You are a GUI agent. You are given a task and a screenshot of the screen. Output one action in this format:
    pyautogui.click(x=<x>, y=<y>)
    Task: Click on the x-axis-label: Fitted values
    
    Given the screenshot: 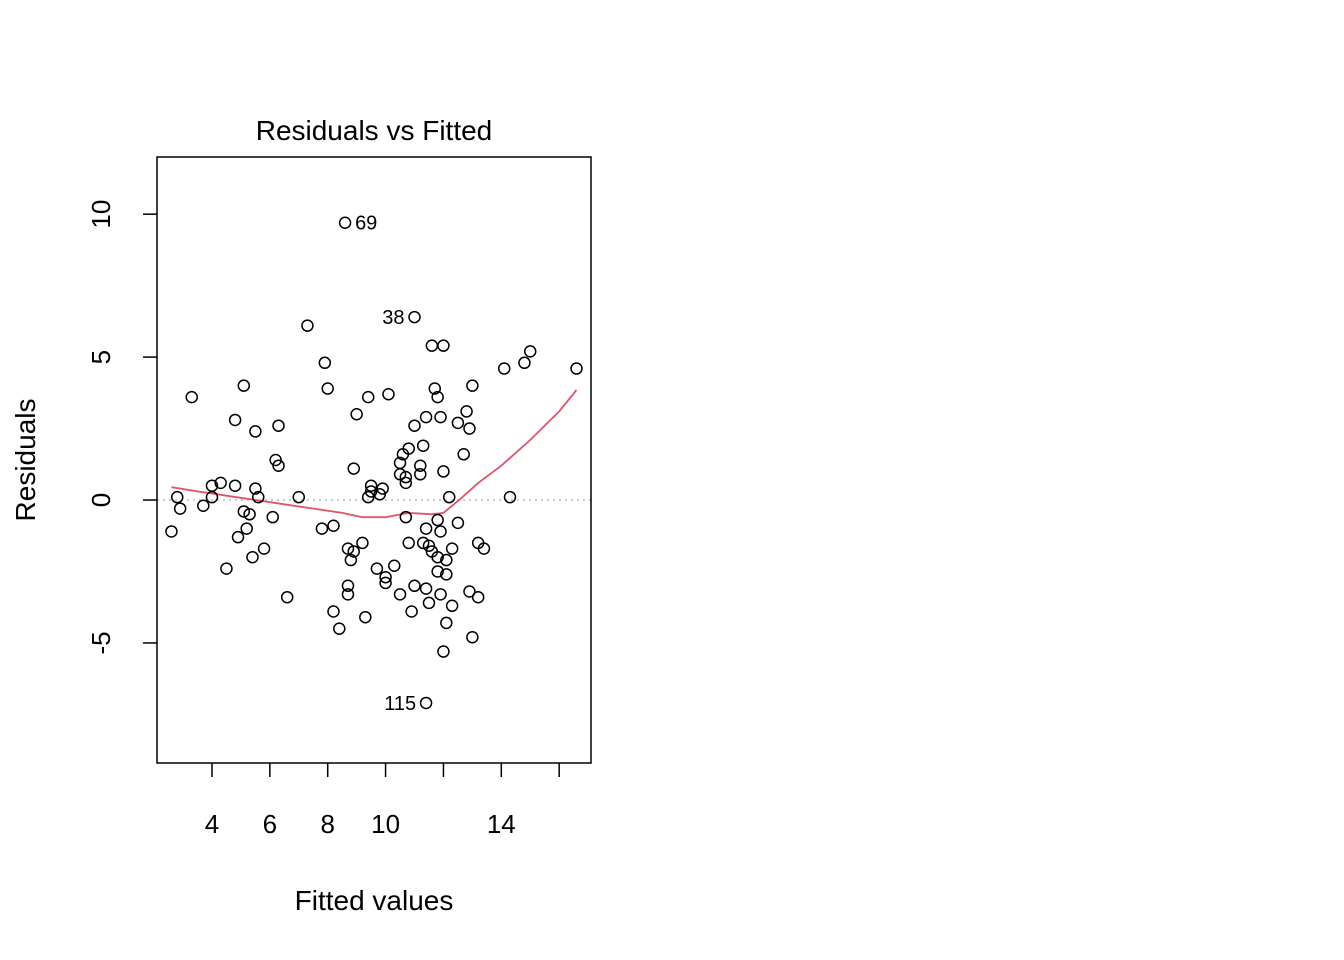 What is the action you would take?
    pyautogui.click(x=374, y=900)
    